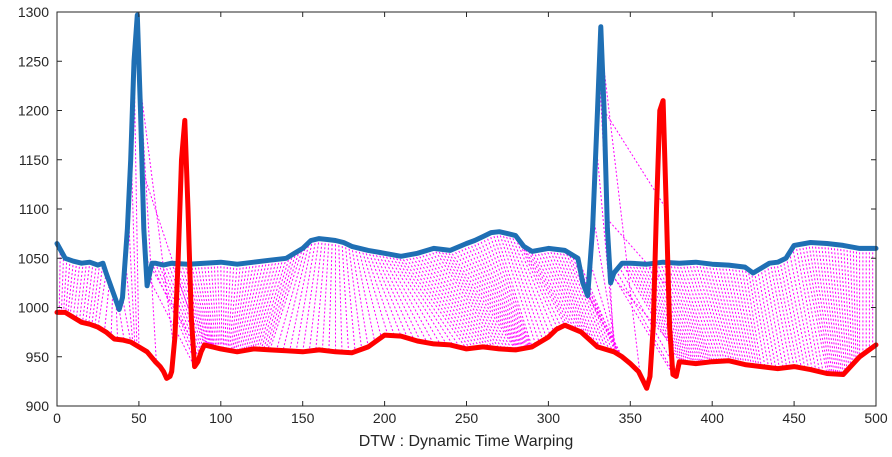  What do you see at coordinates (33, 258) in the screenshot?
I see `y-tick-label: 1050` at bounding box center [33, 258].